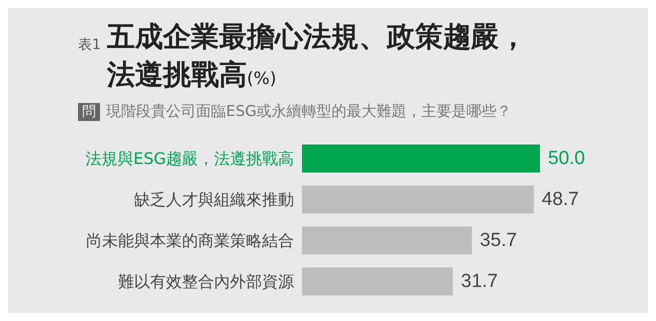  What do you see at coordinates (190, 240) in the screenshot?
I see `y-tick-label: 尚未能與本業的商業策略結合` at bounding box center [190, 240].